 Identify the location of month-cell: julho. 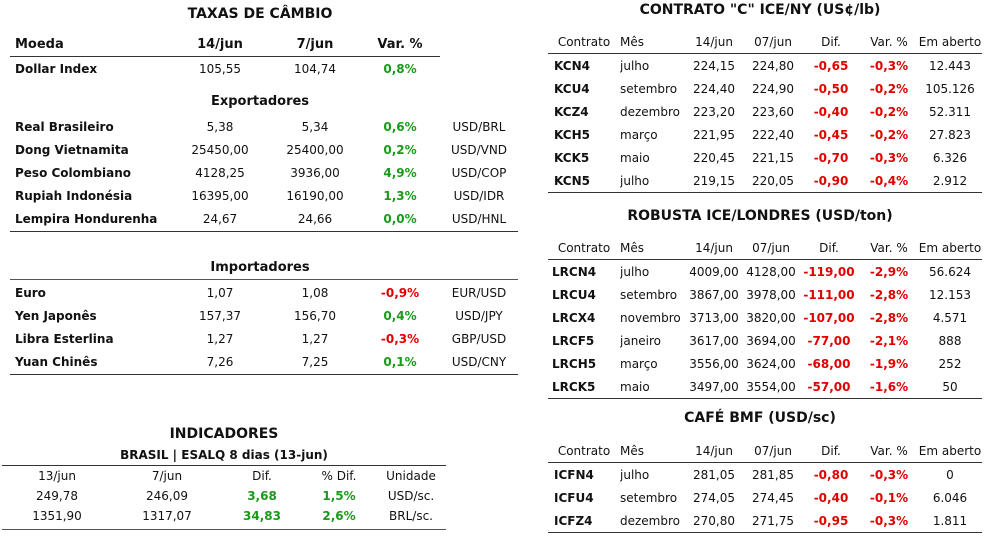
(635, 180).